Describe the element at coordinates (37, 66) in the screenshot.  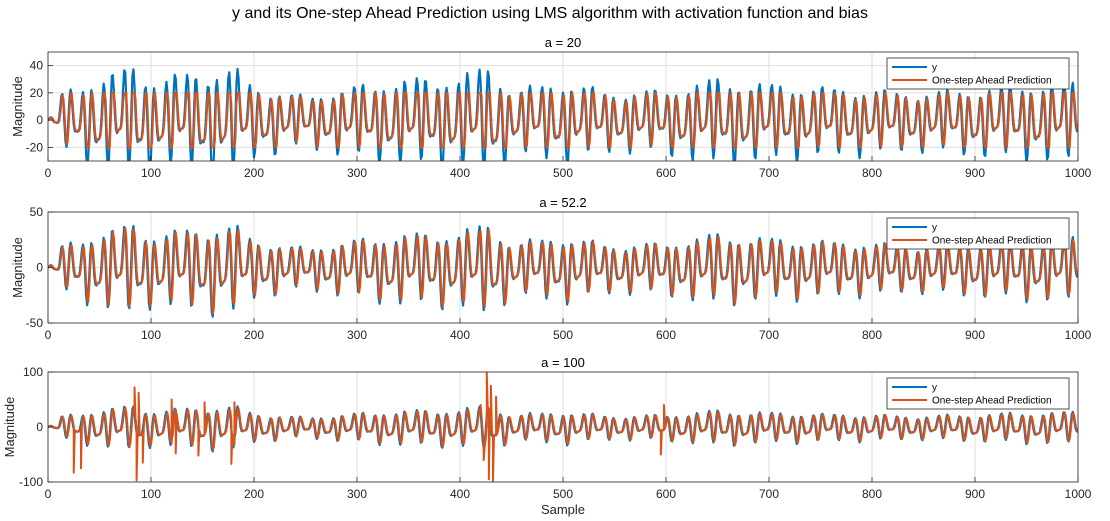
I see `y-tick-label: 40` at that location.